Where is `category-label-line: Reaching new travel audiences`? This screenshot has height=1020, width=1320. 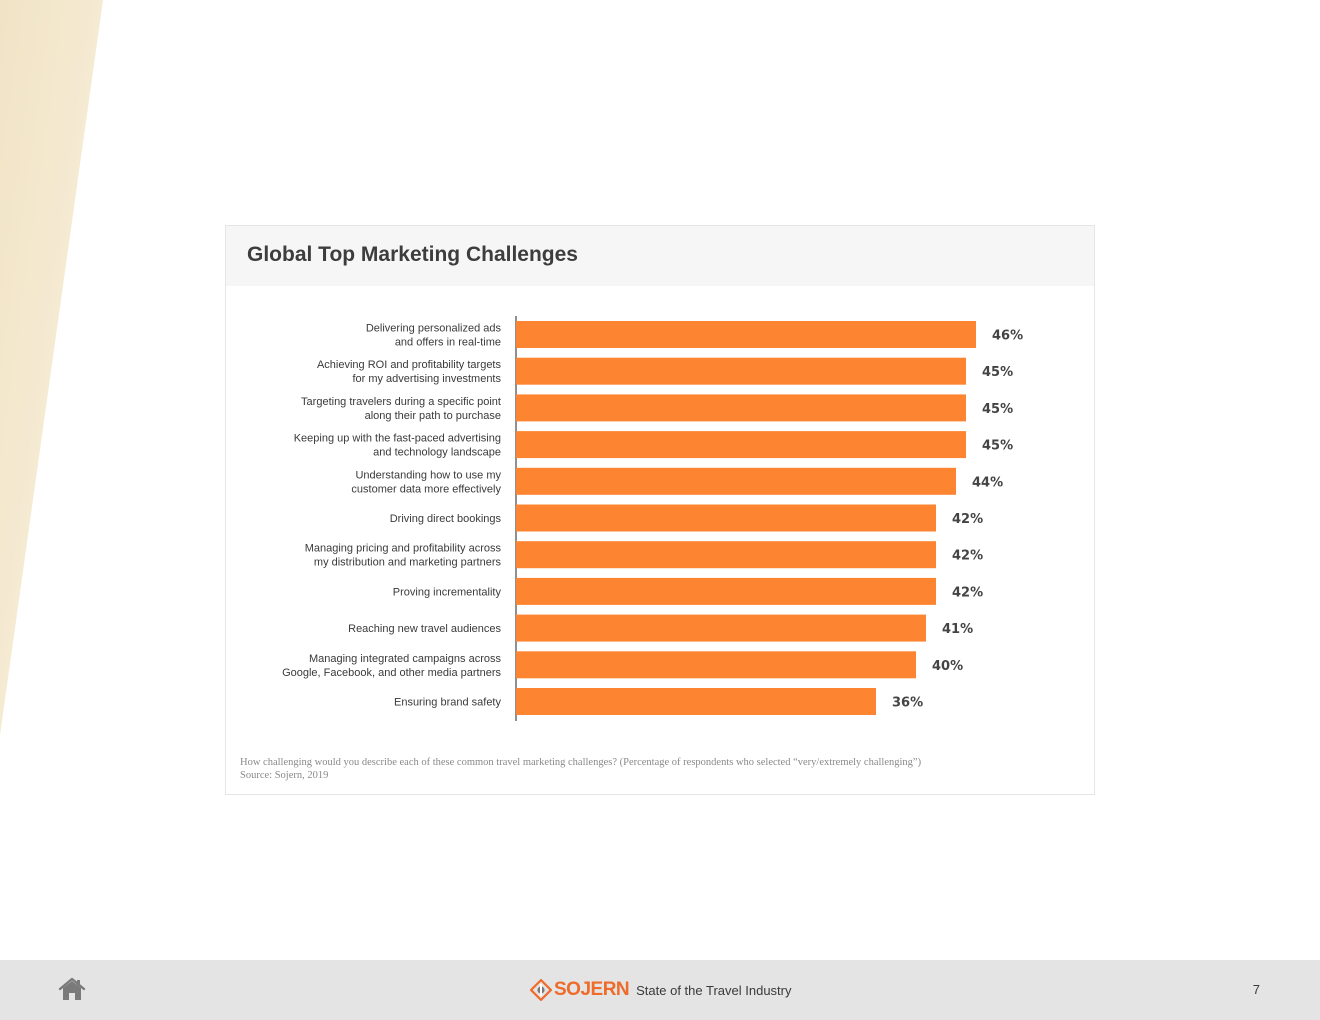 category-label-line: Reaching new travel audiences is located at coordinates (424, 629).